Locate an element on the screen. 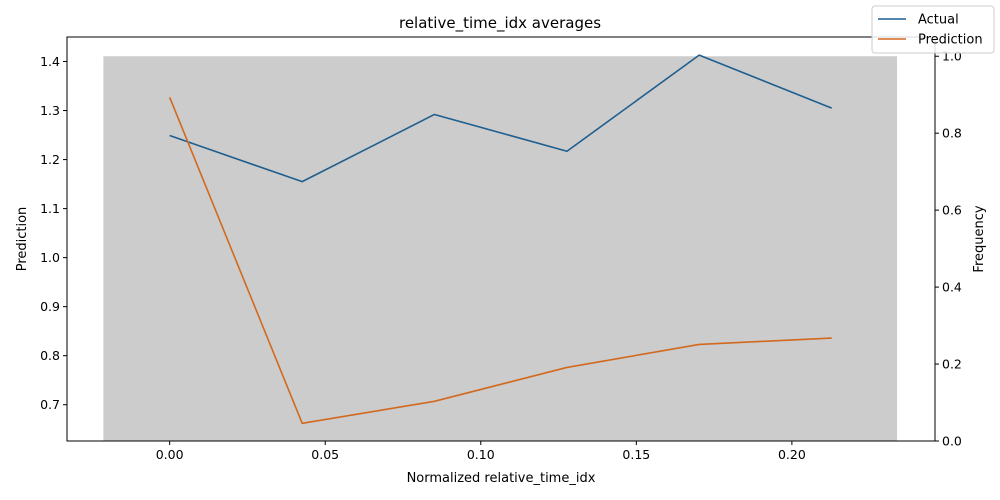 The image size is (1000, 500). y-axis-left: 0.7 0.8 0.9 1.0 1.1 1.2 1.3 1.4 is located at coordinates (53, 233).